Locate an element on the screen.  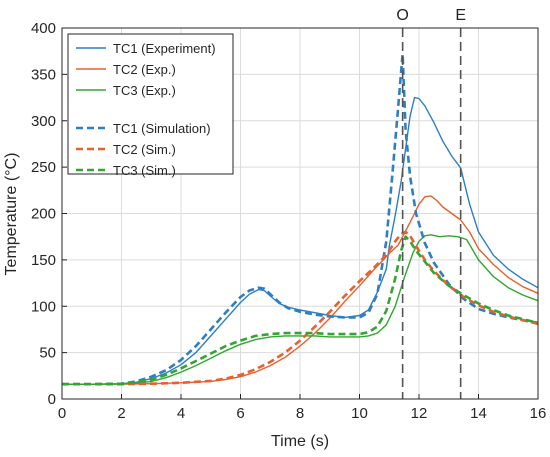
event-label-e: E is located at coordinates (460, 15).